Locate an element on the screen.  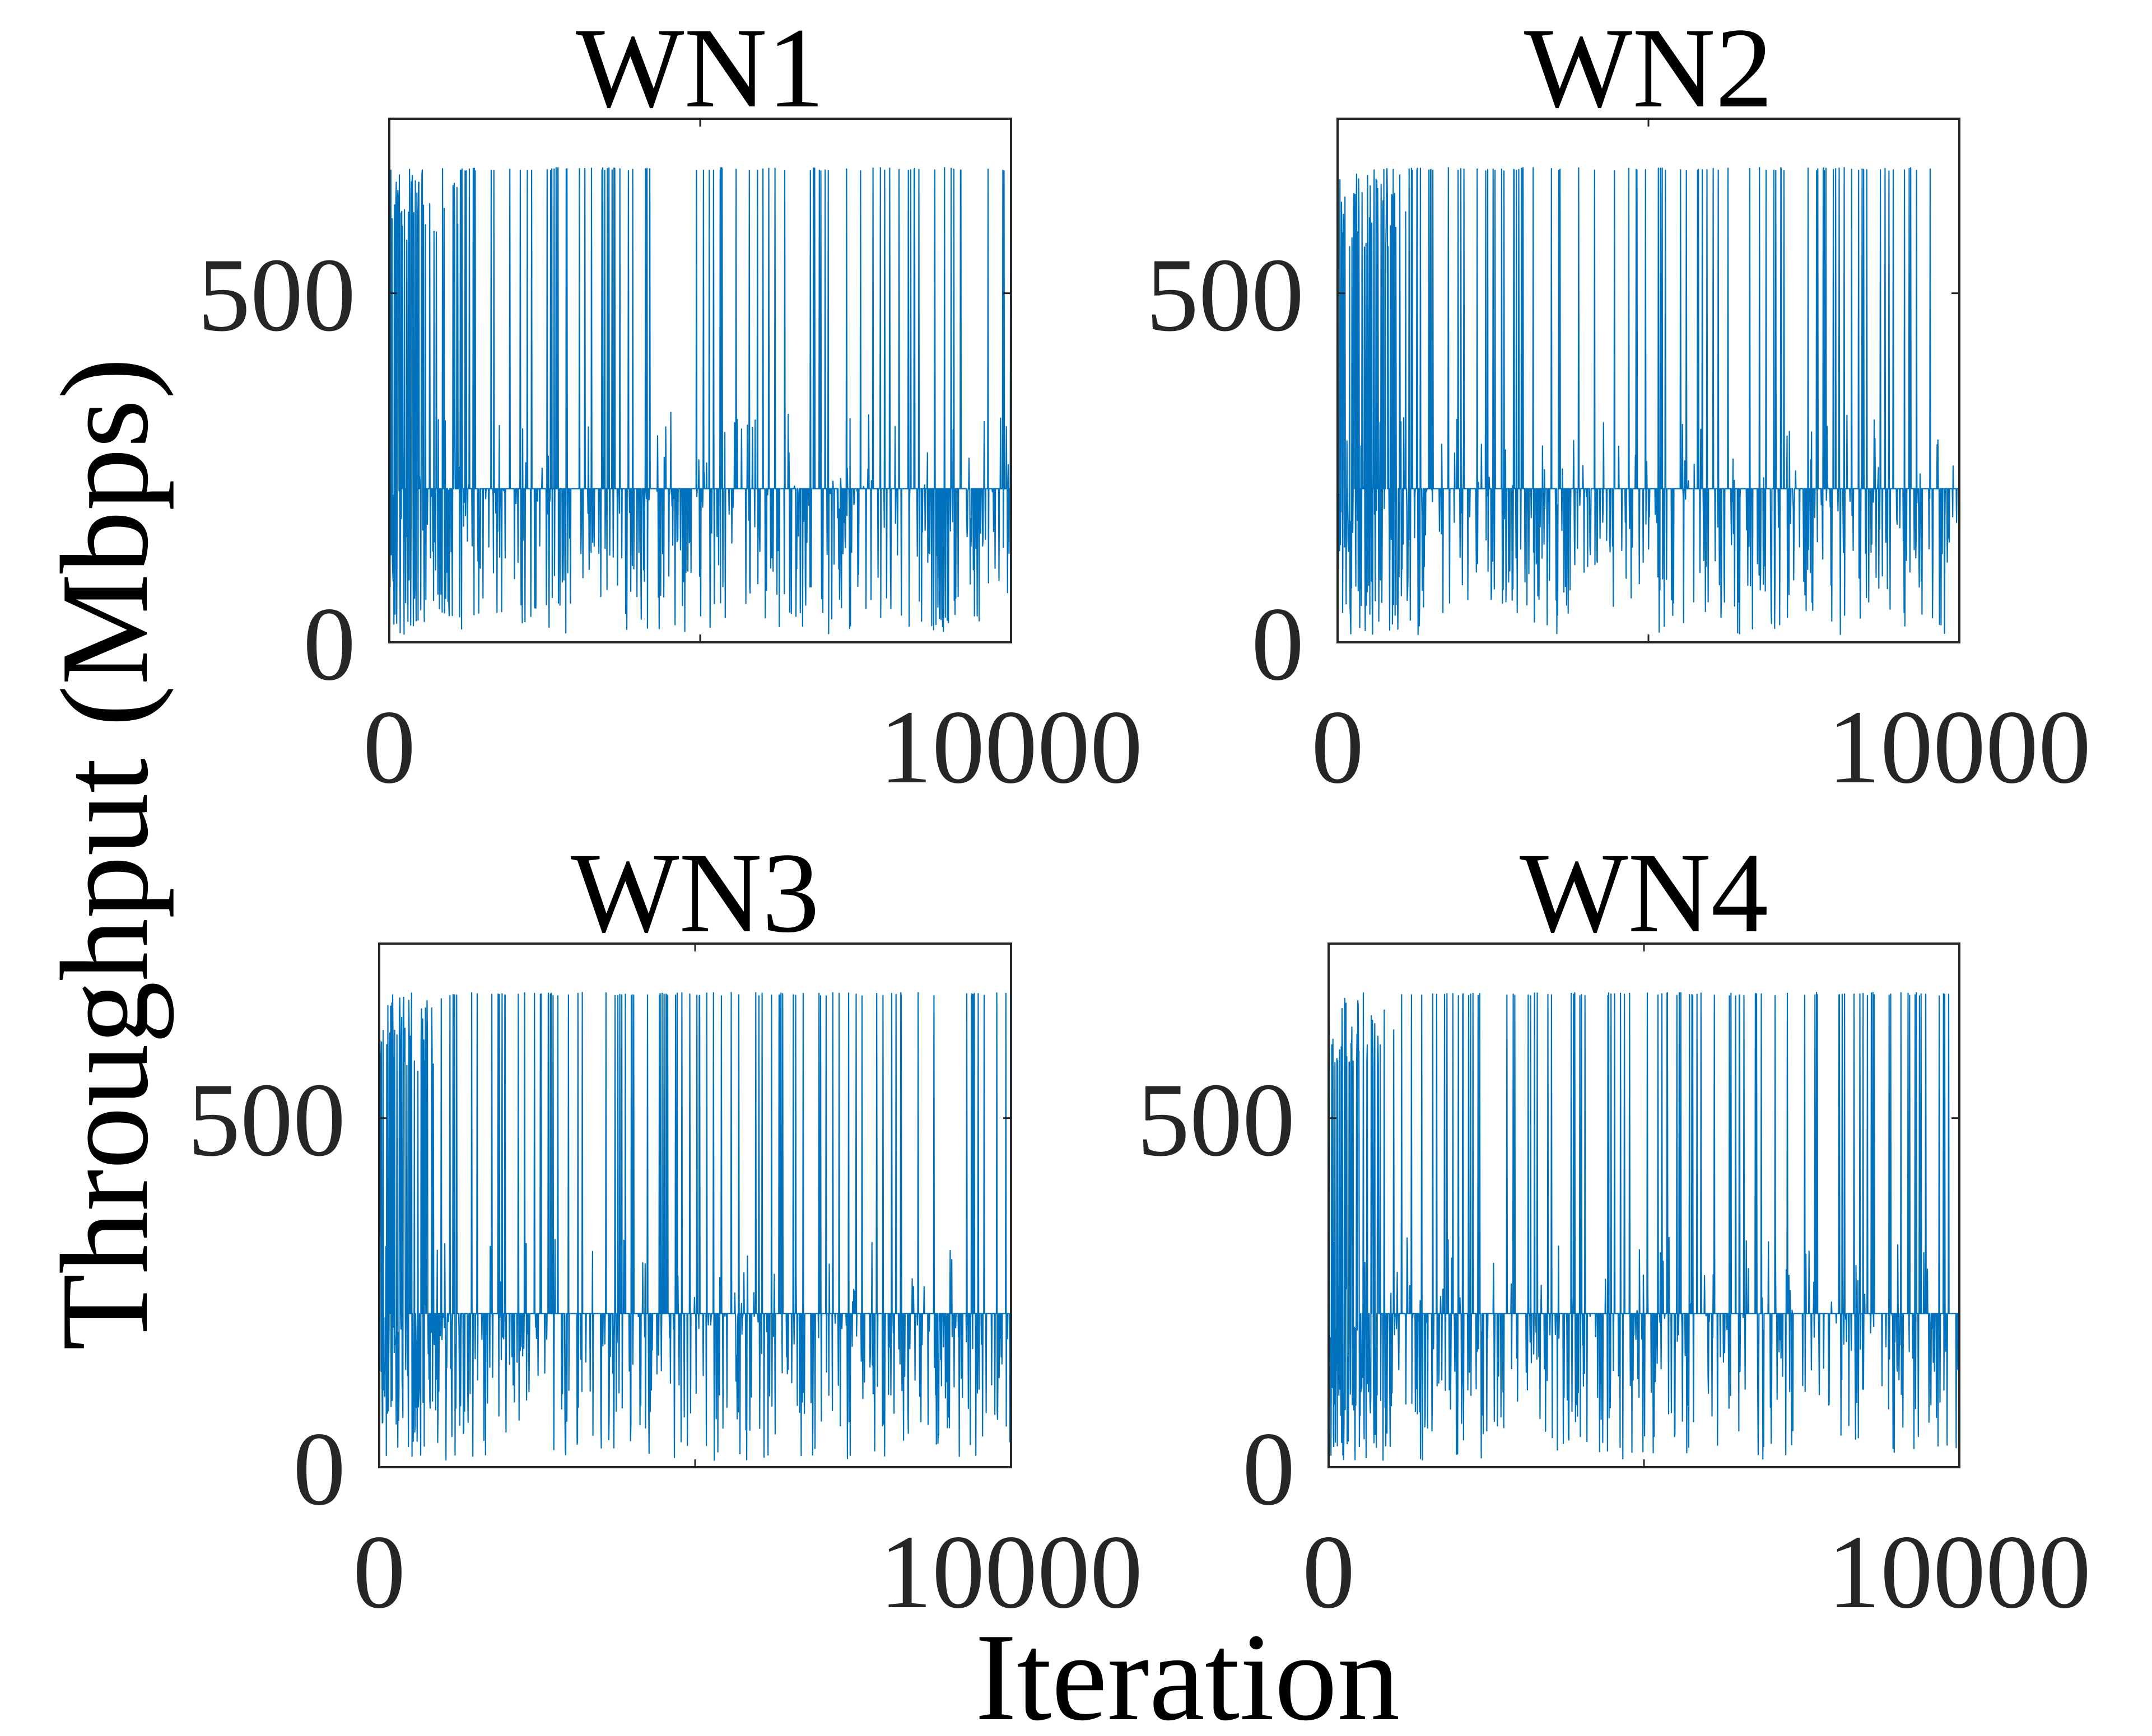
x-axis-label: Iteration is located at coordinates (1187, 1672).